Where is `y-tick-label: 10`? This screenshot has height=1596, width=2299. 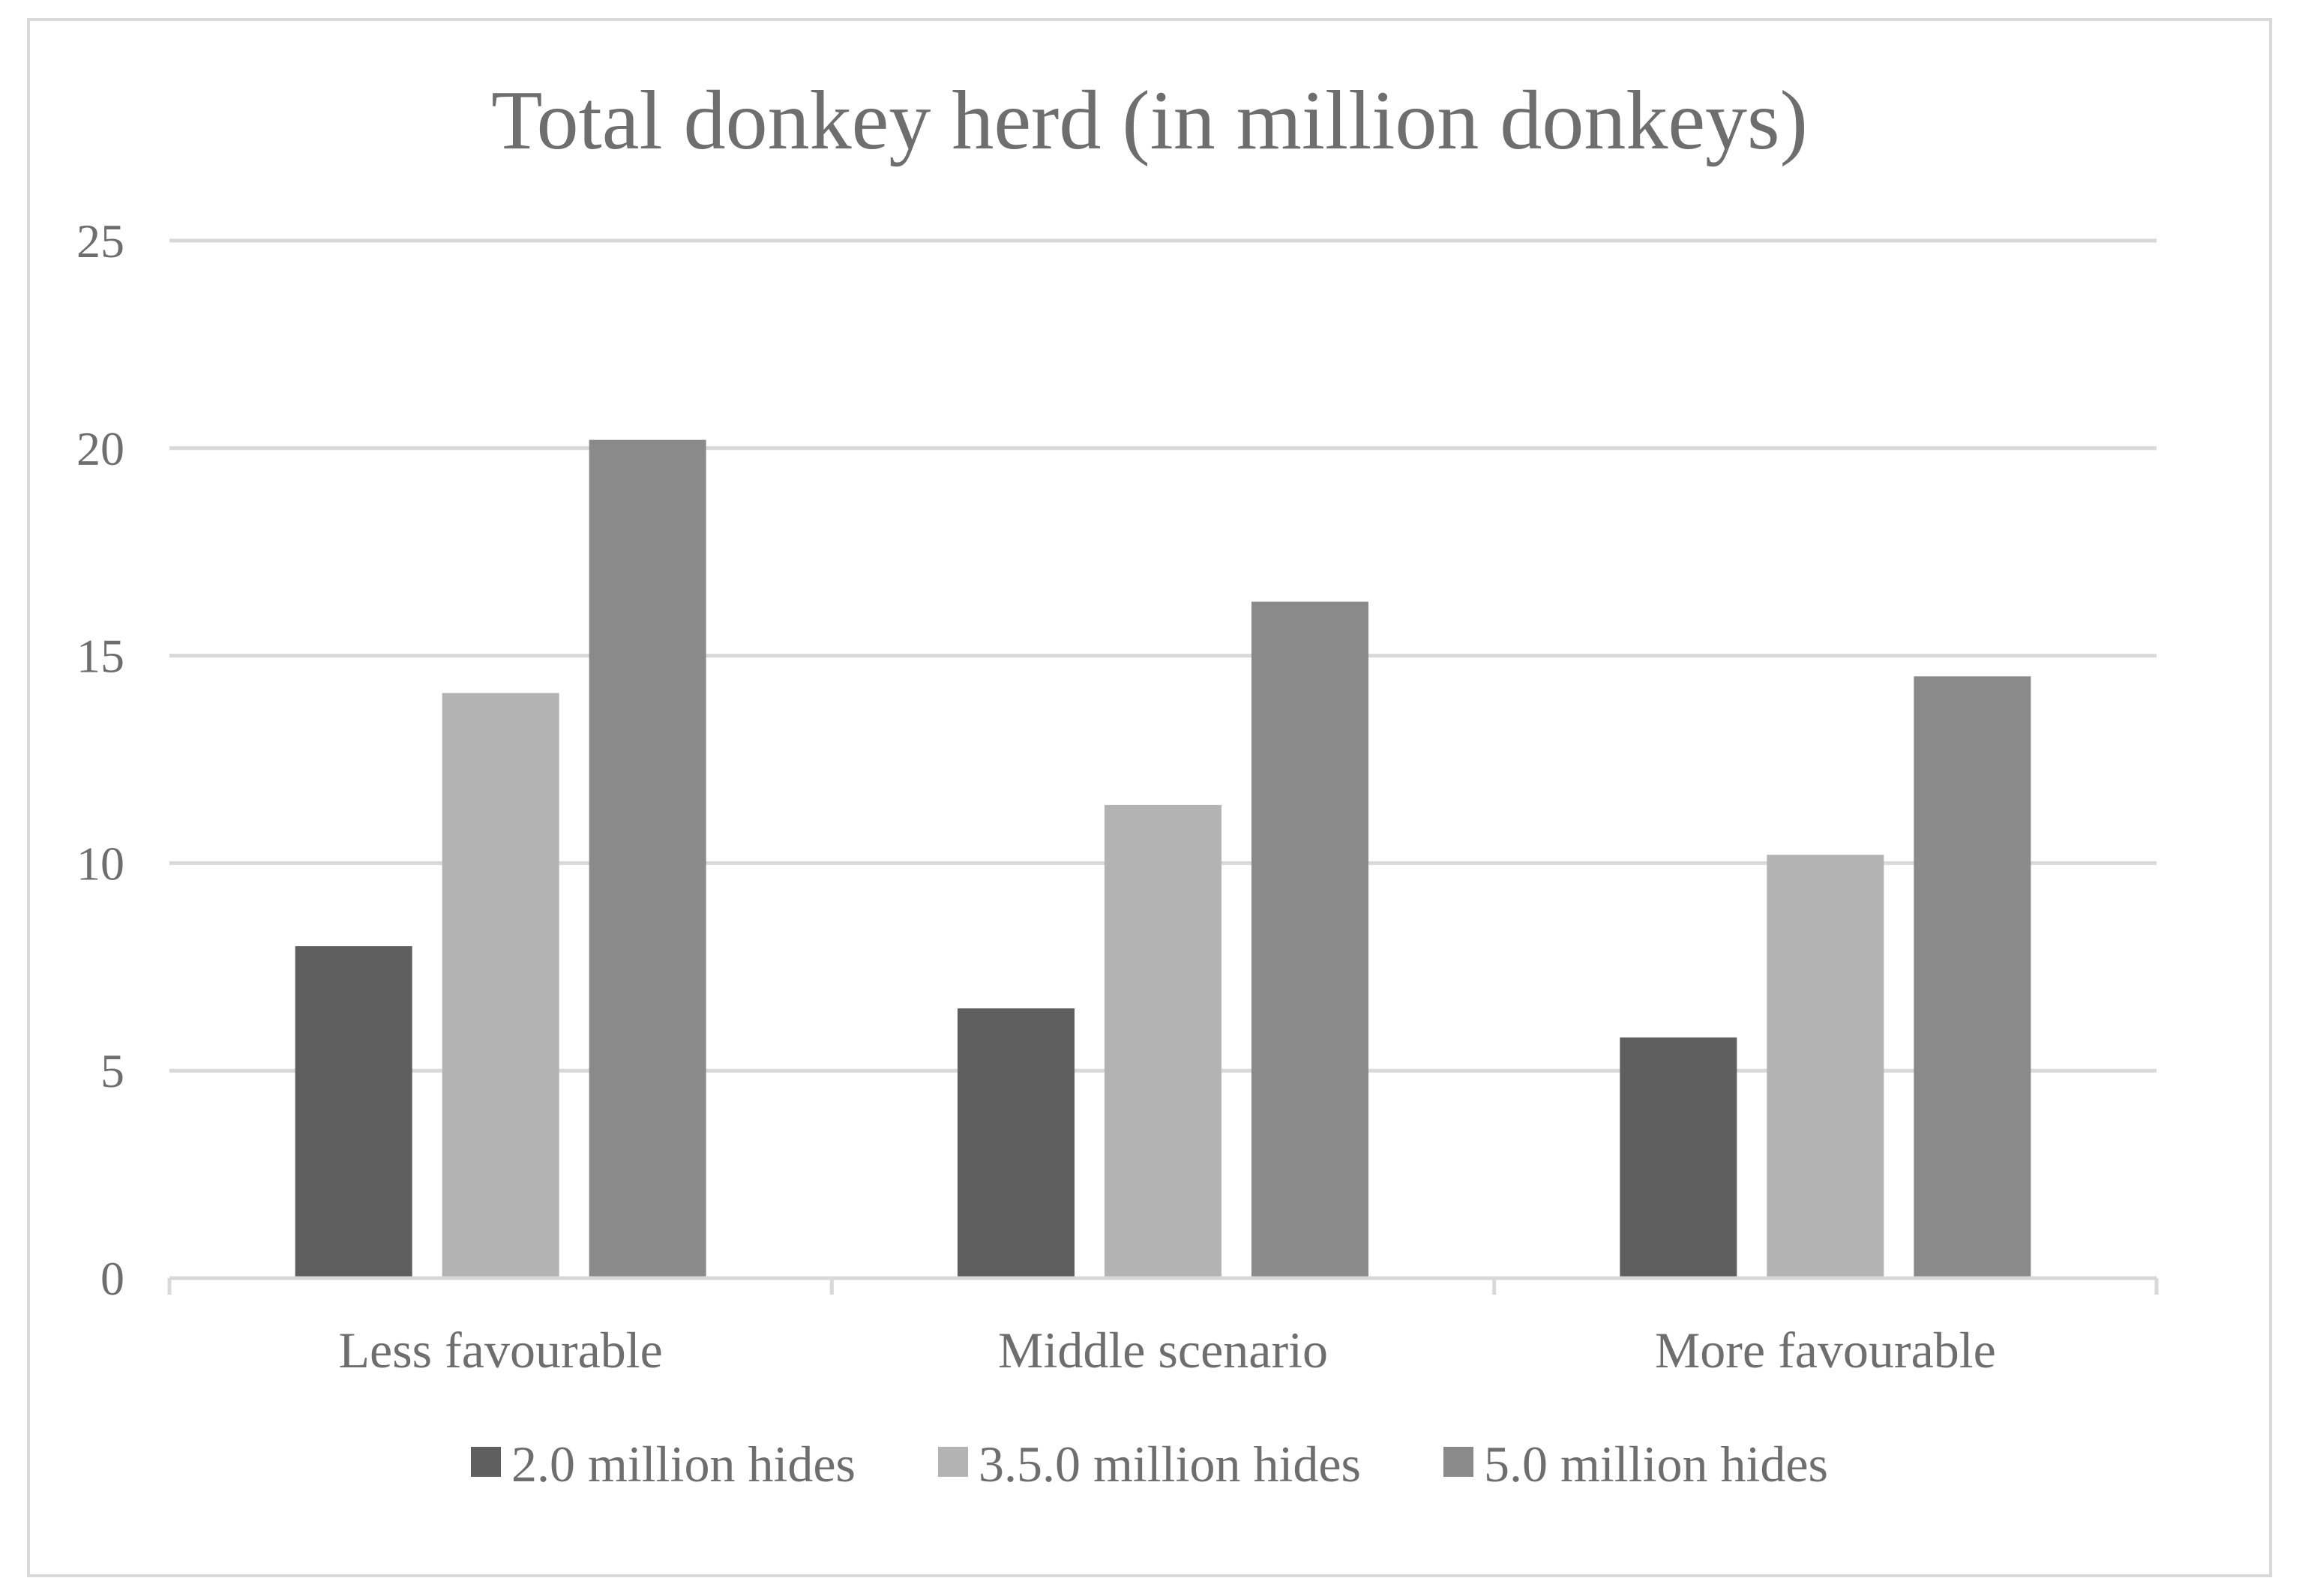
y-tick-label: 10 is located at coordinates (100, 863).